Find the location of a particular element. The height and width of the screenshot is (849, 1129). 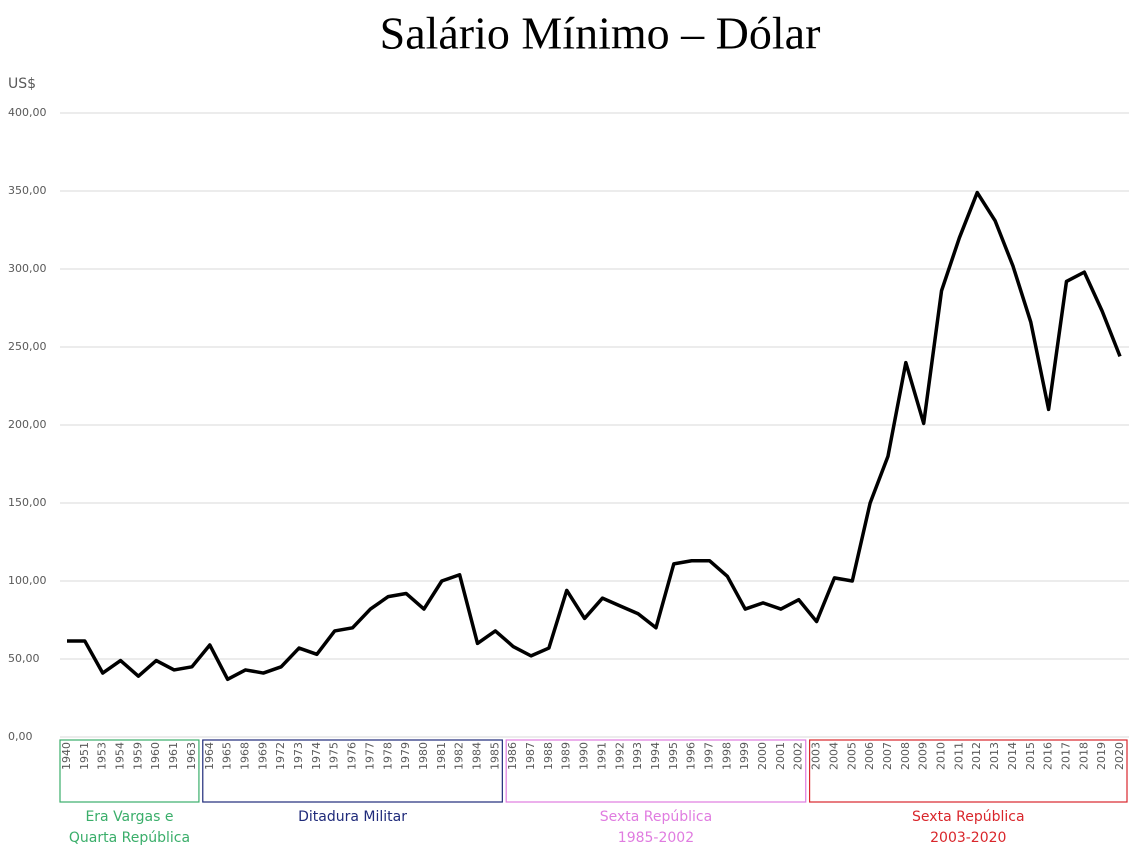

x-tick-label: 2009 is located at coordinates (923, 756).